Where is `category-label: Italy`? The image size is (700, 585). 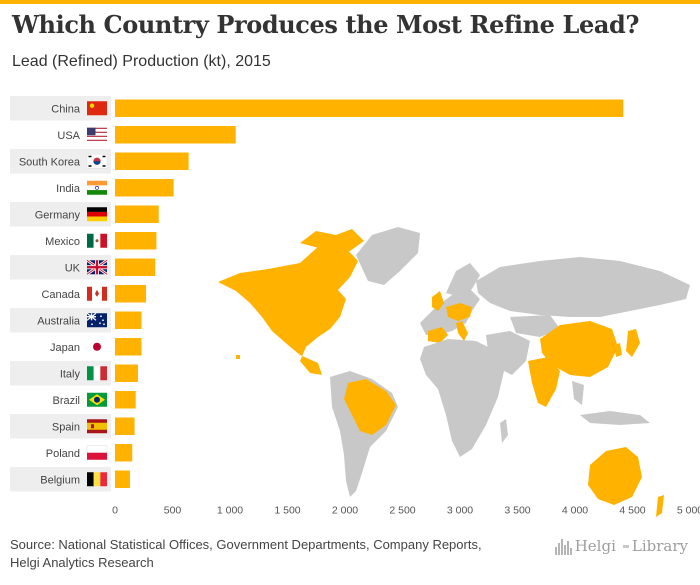
category-label: Italy is located at coordinates (70, 374).